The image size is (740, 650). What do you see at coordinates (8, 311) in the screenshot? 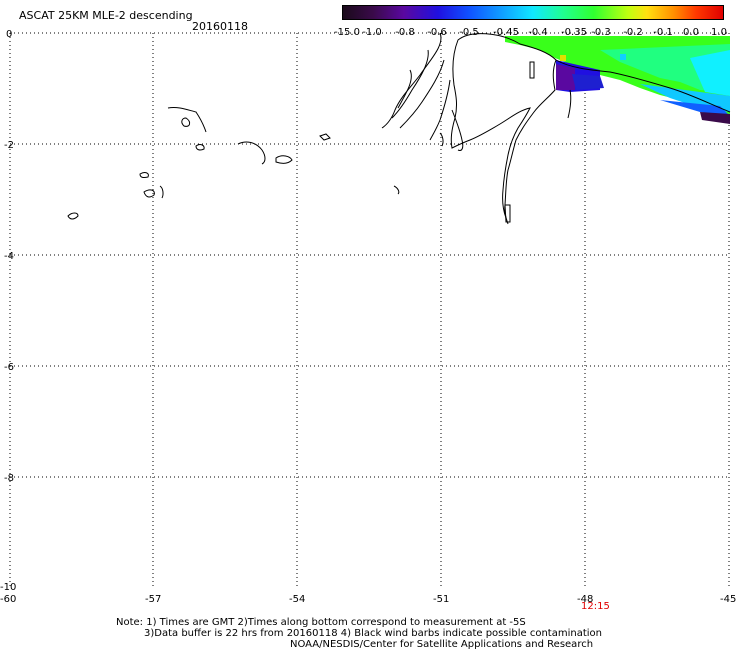
I see `y-axis-labels: 0 -2 -4 -6 -8 -10` at bounding box center [8, 311].